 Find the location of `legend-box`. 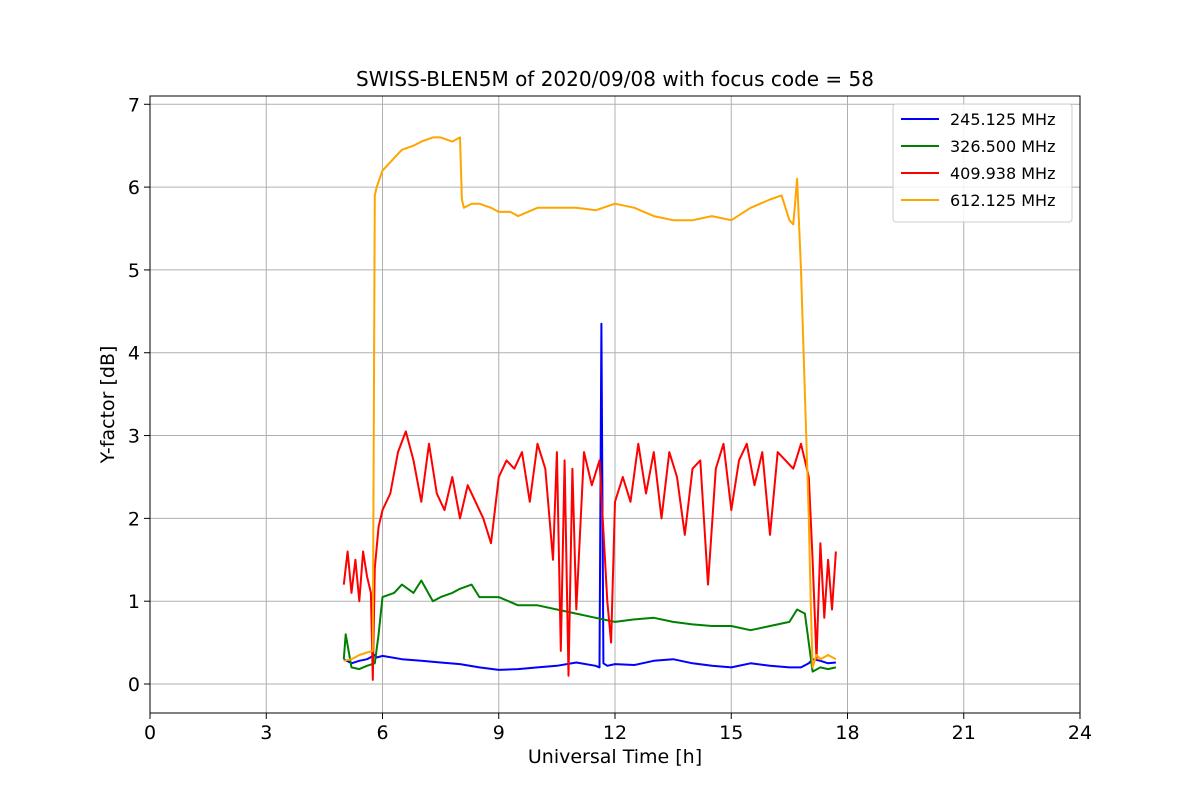

legend-box is located at coordinates (982, 163).